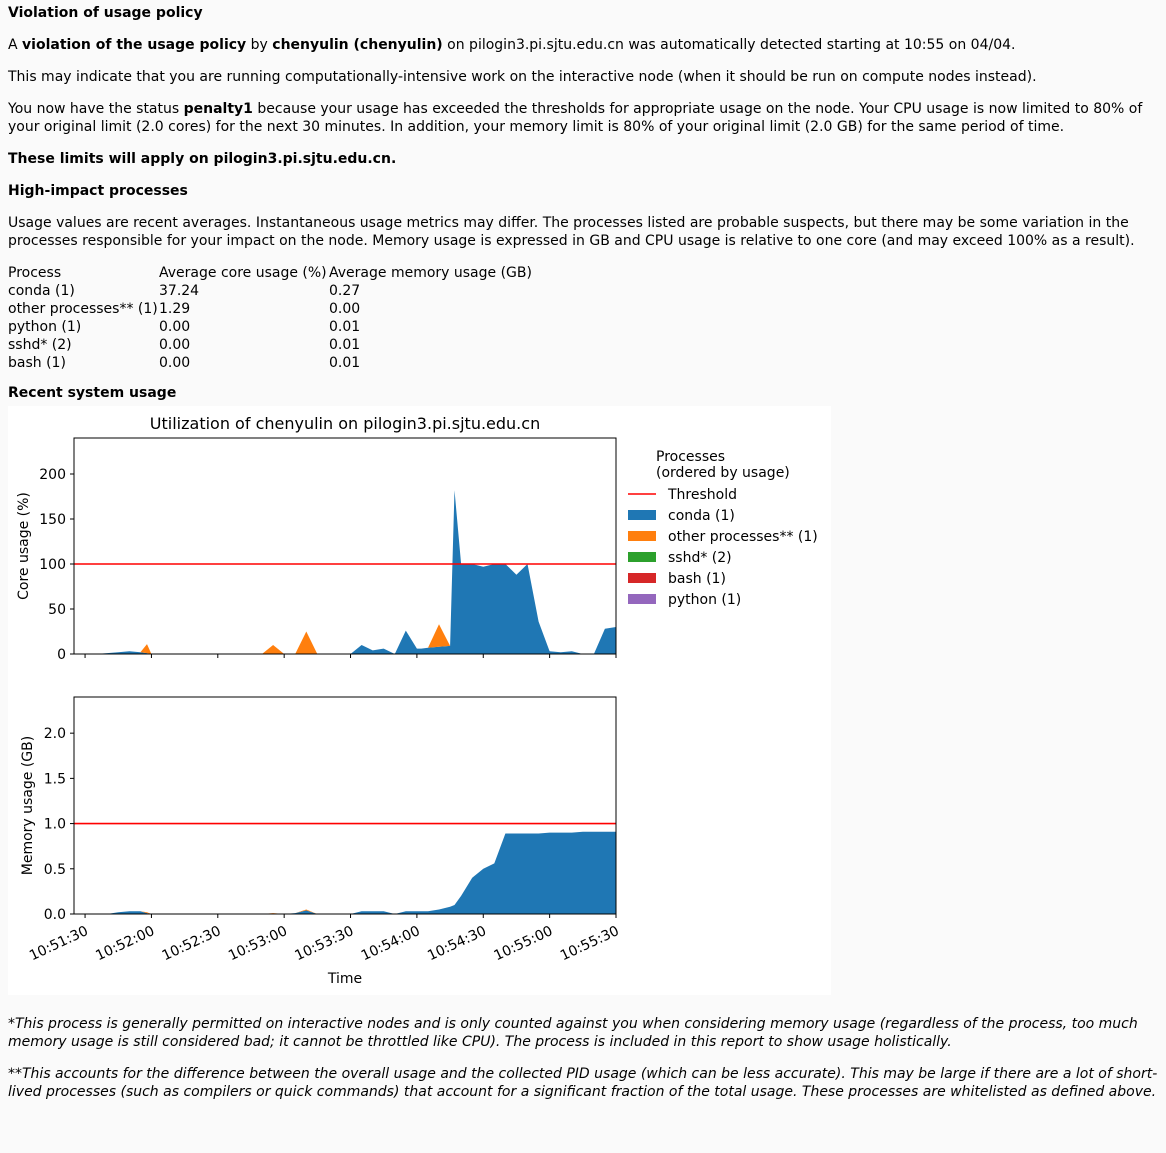 This screenshot has width=1166, height=1153. What do you see at coordinates (270, 327) in the screenshot?
I see `table-row: python (1) 0.00 0.01` at bounding box center [270, 327].